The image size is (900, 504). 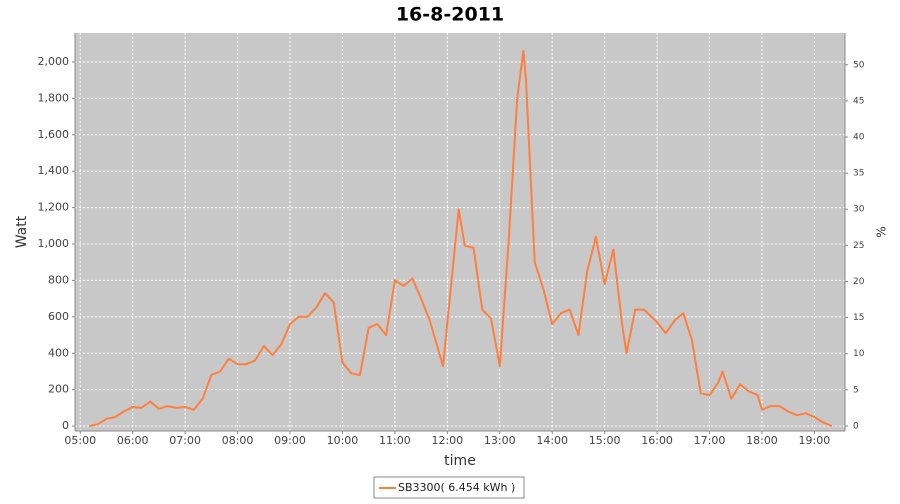 What do you see at coordinates (54, 61) in the screenshot?
I see `y-tick-label: 2,000` at bounding box center [54, 61].